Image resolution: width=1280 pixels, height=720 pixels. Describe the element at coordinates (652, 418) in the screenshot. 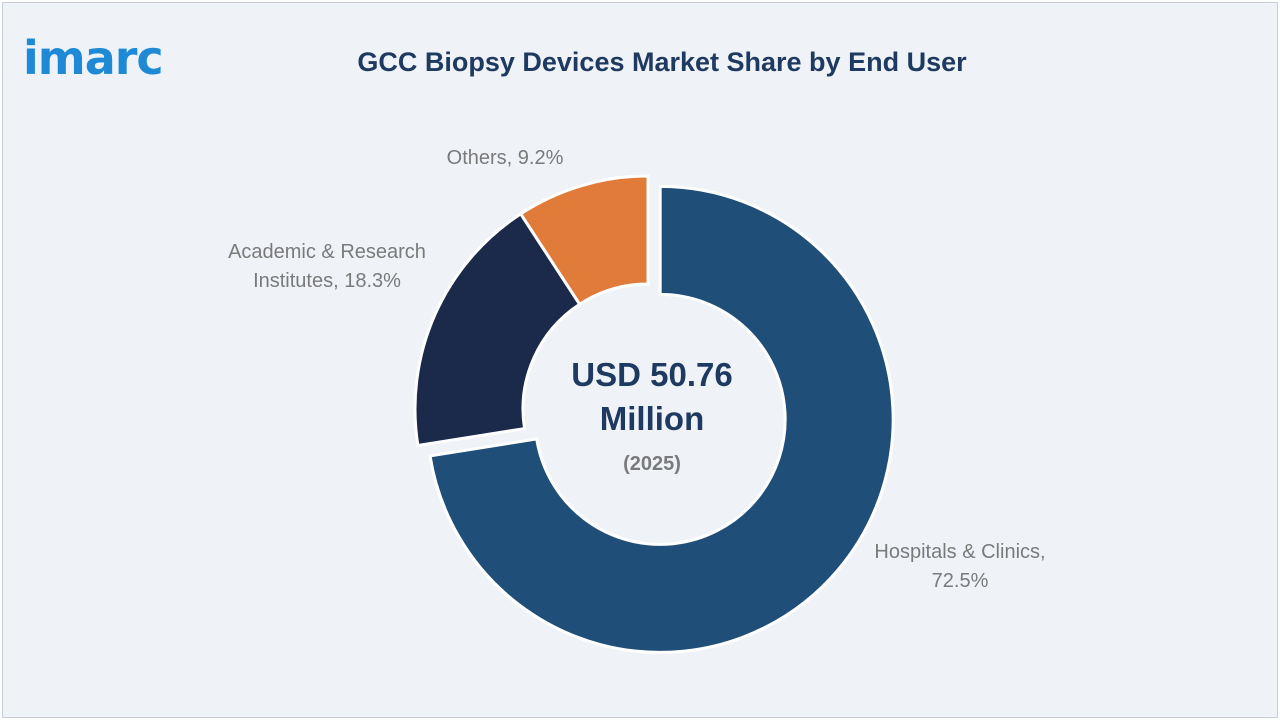

I see `center-value-line2: Million` at that location.